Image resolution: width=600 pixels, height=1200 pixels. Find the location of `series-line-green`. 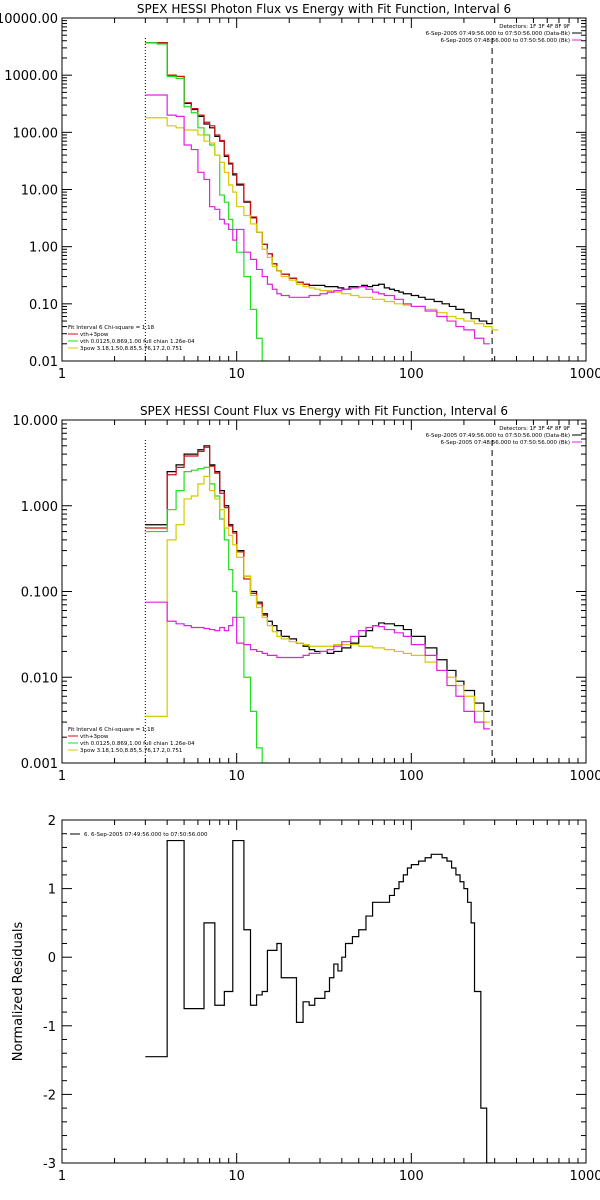

series-line-green is located at coordinates (207, 614).